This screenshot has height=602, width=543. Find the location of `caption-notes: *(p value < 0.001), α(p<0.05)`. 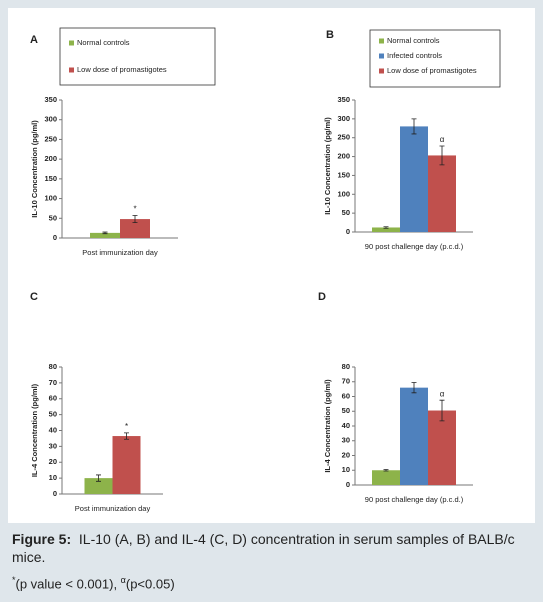

caption-notes: *(p value < 0.001), α(p<0.05) is located at coordinates (93, 583).